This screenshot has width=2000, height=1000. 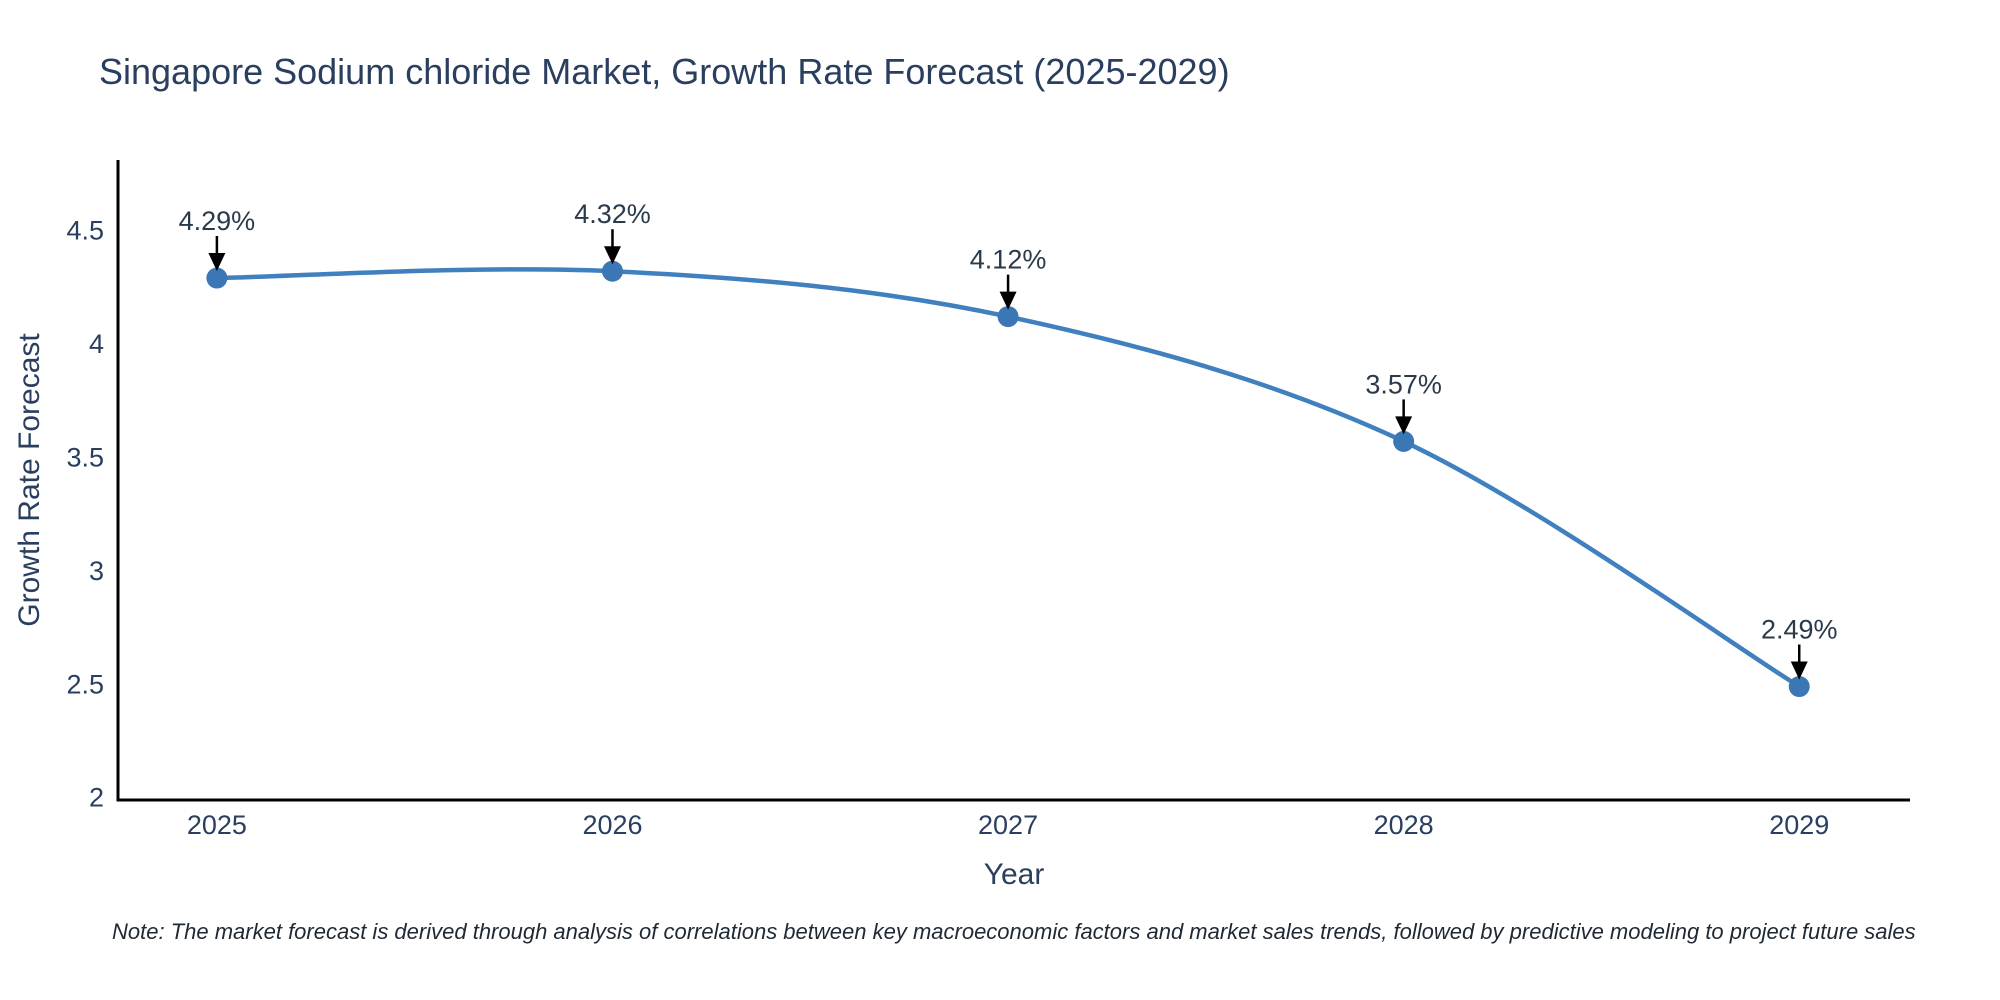 What do you see at coordinates (85, 230) in the screenshot?
I see `y-tick-label: 4.5` at bounding box center [85, 230].